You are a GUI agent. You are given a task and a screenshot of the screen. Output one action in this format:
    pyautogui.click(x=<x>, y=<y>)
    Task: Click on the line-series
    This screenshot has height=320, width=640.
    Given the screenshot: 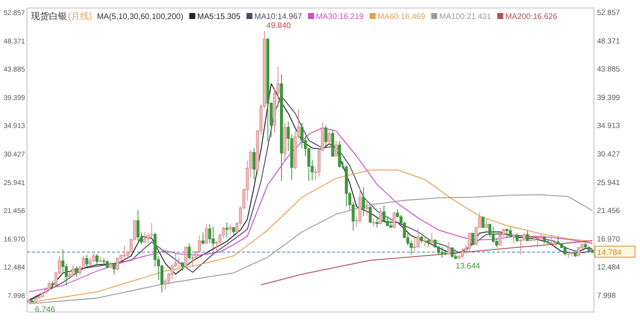 What is the action you would take?
    pyautogui.click(x=426, y=263)
    